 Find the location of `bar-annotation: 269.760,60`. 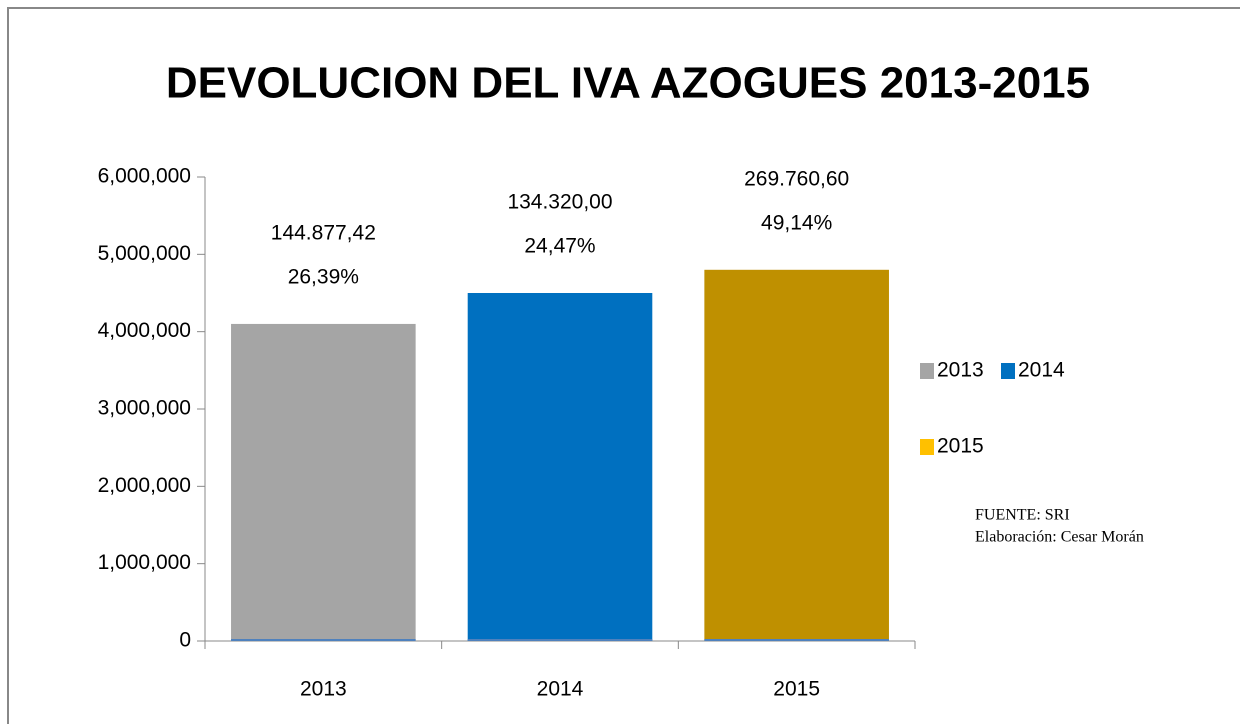

bar-annotation: 269.760,60 is located at coordinates (796, 178).